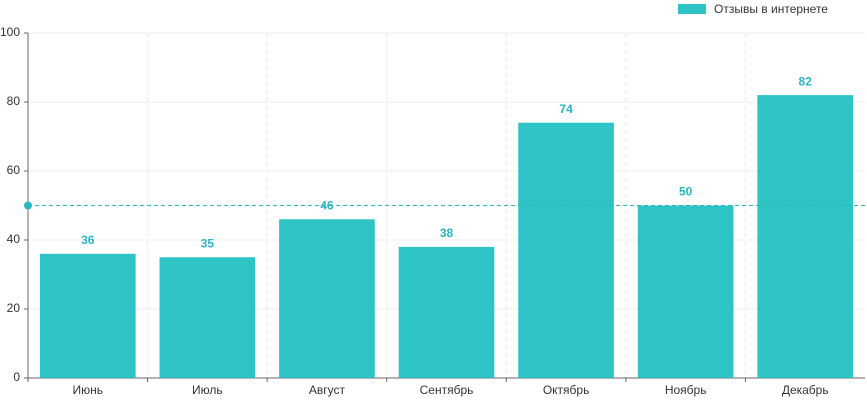 Image resolution: width=867 pixels, height=400 pixels. I want to click on y-tick-label: 40, so click(14, 239).